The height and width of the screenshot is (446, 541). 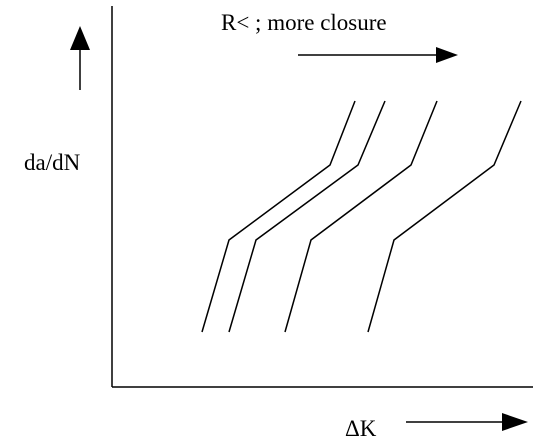 I want to click on annotation-arrow-head, so click(x=447, y=55).